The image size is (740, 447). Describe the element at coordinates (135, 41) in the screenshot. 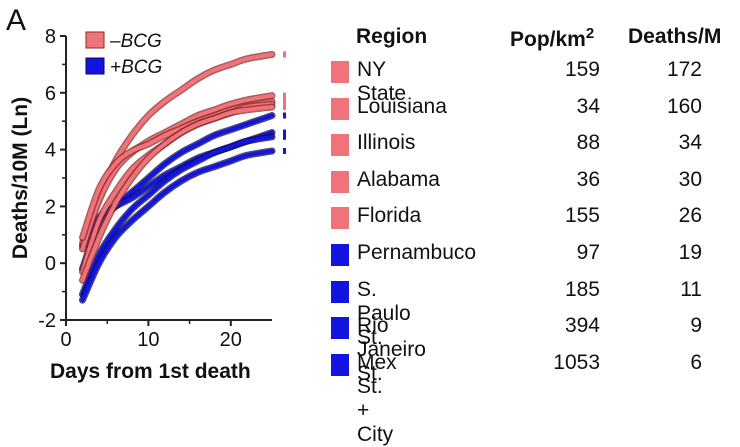

I see `legend-label-noBCG: –BCG` at that location.